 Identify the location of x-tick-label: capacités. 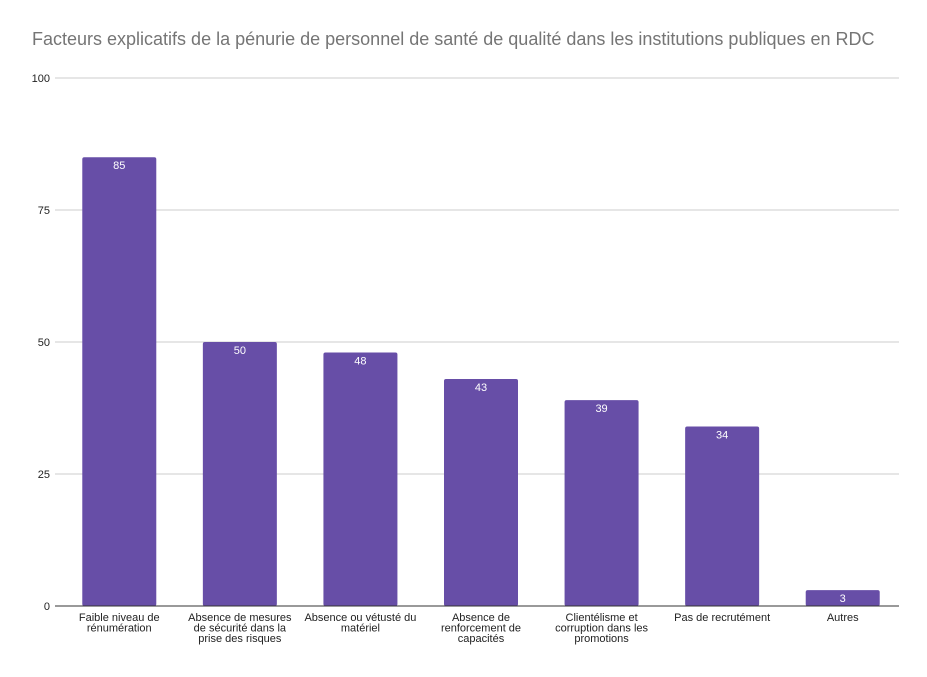
(481, 639).